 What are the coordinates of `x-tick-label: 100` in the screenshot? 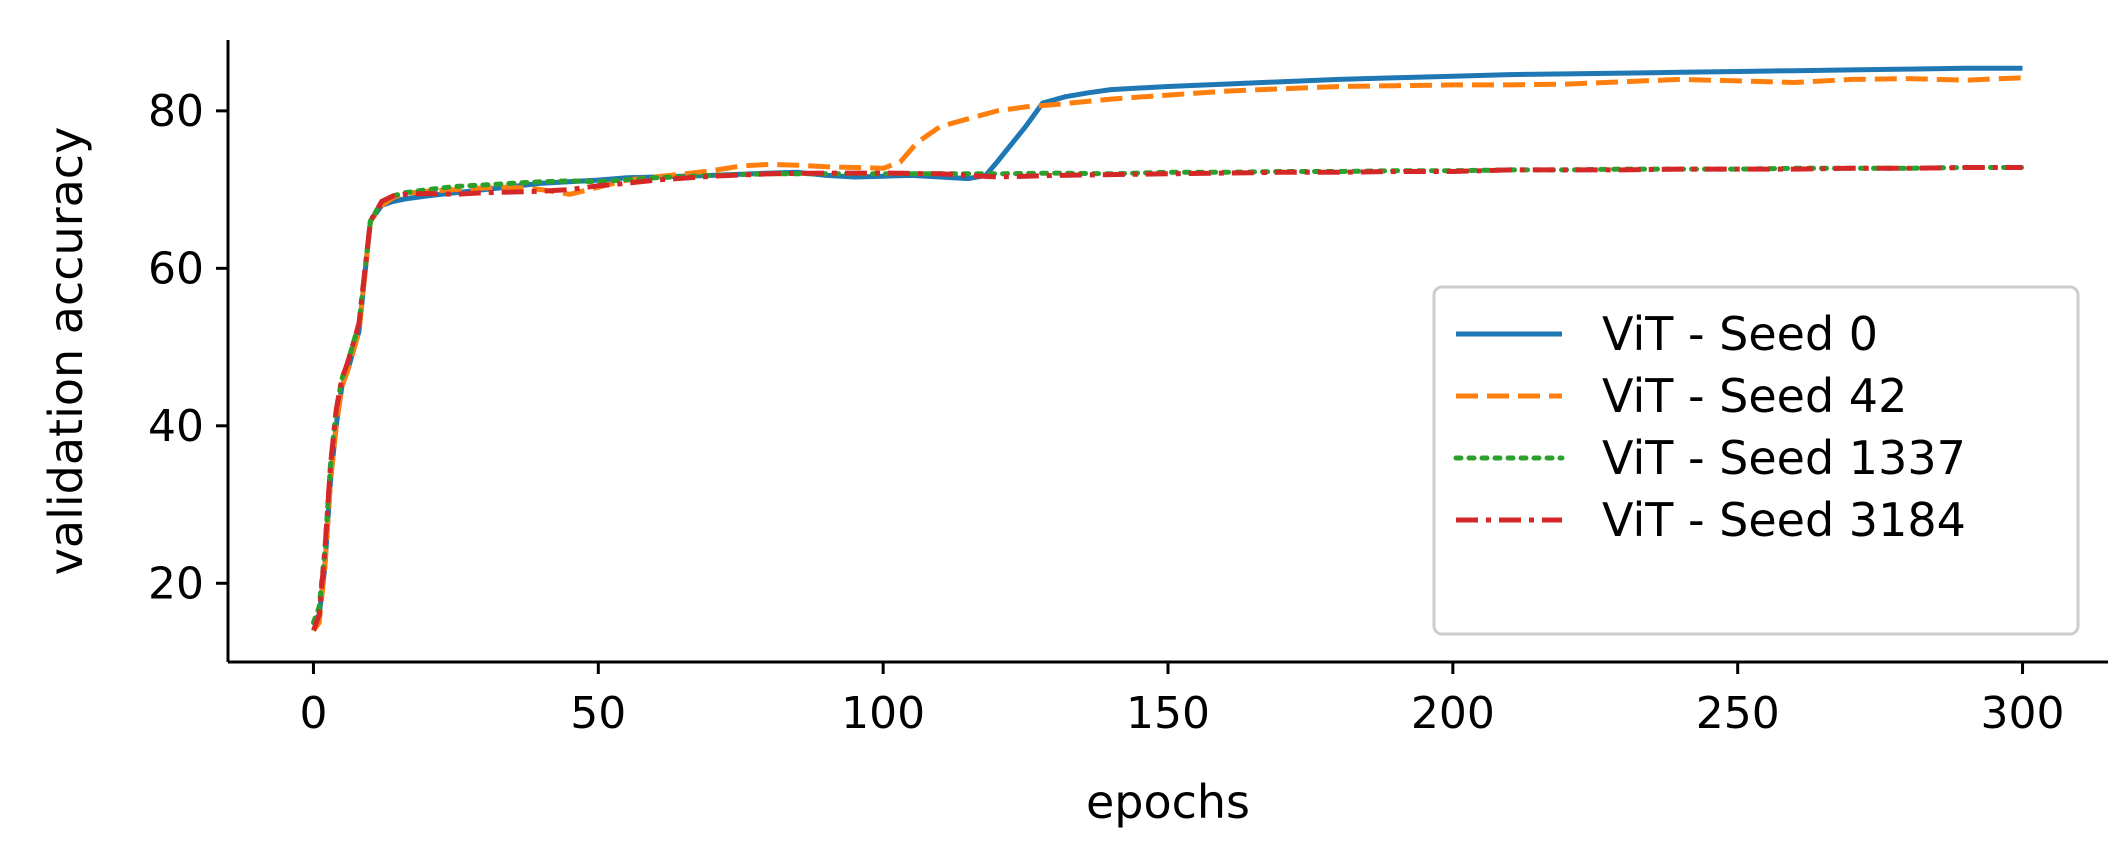 It's located at (883, 713).